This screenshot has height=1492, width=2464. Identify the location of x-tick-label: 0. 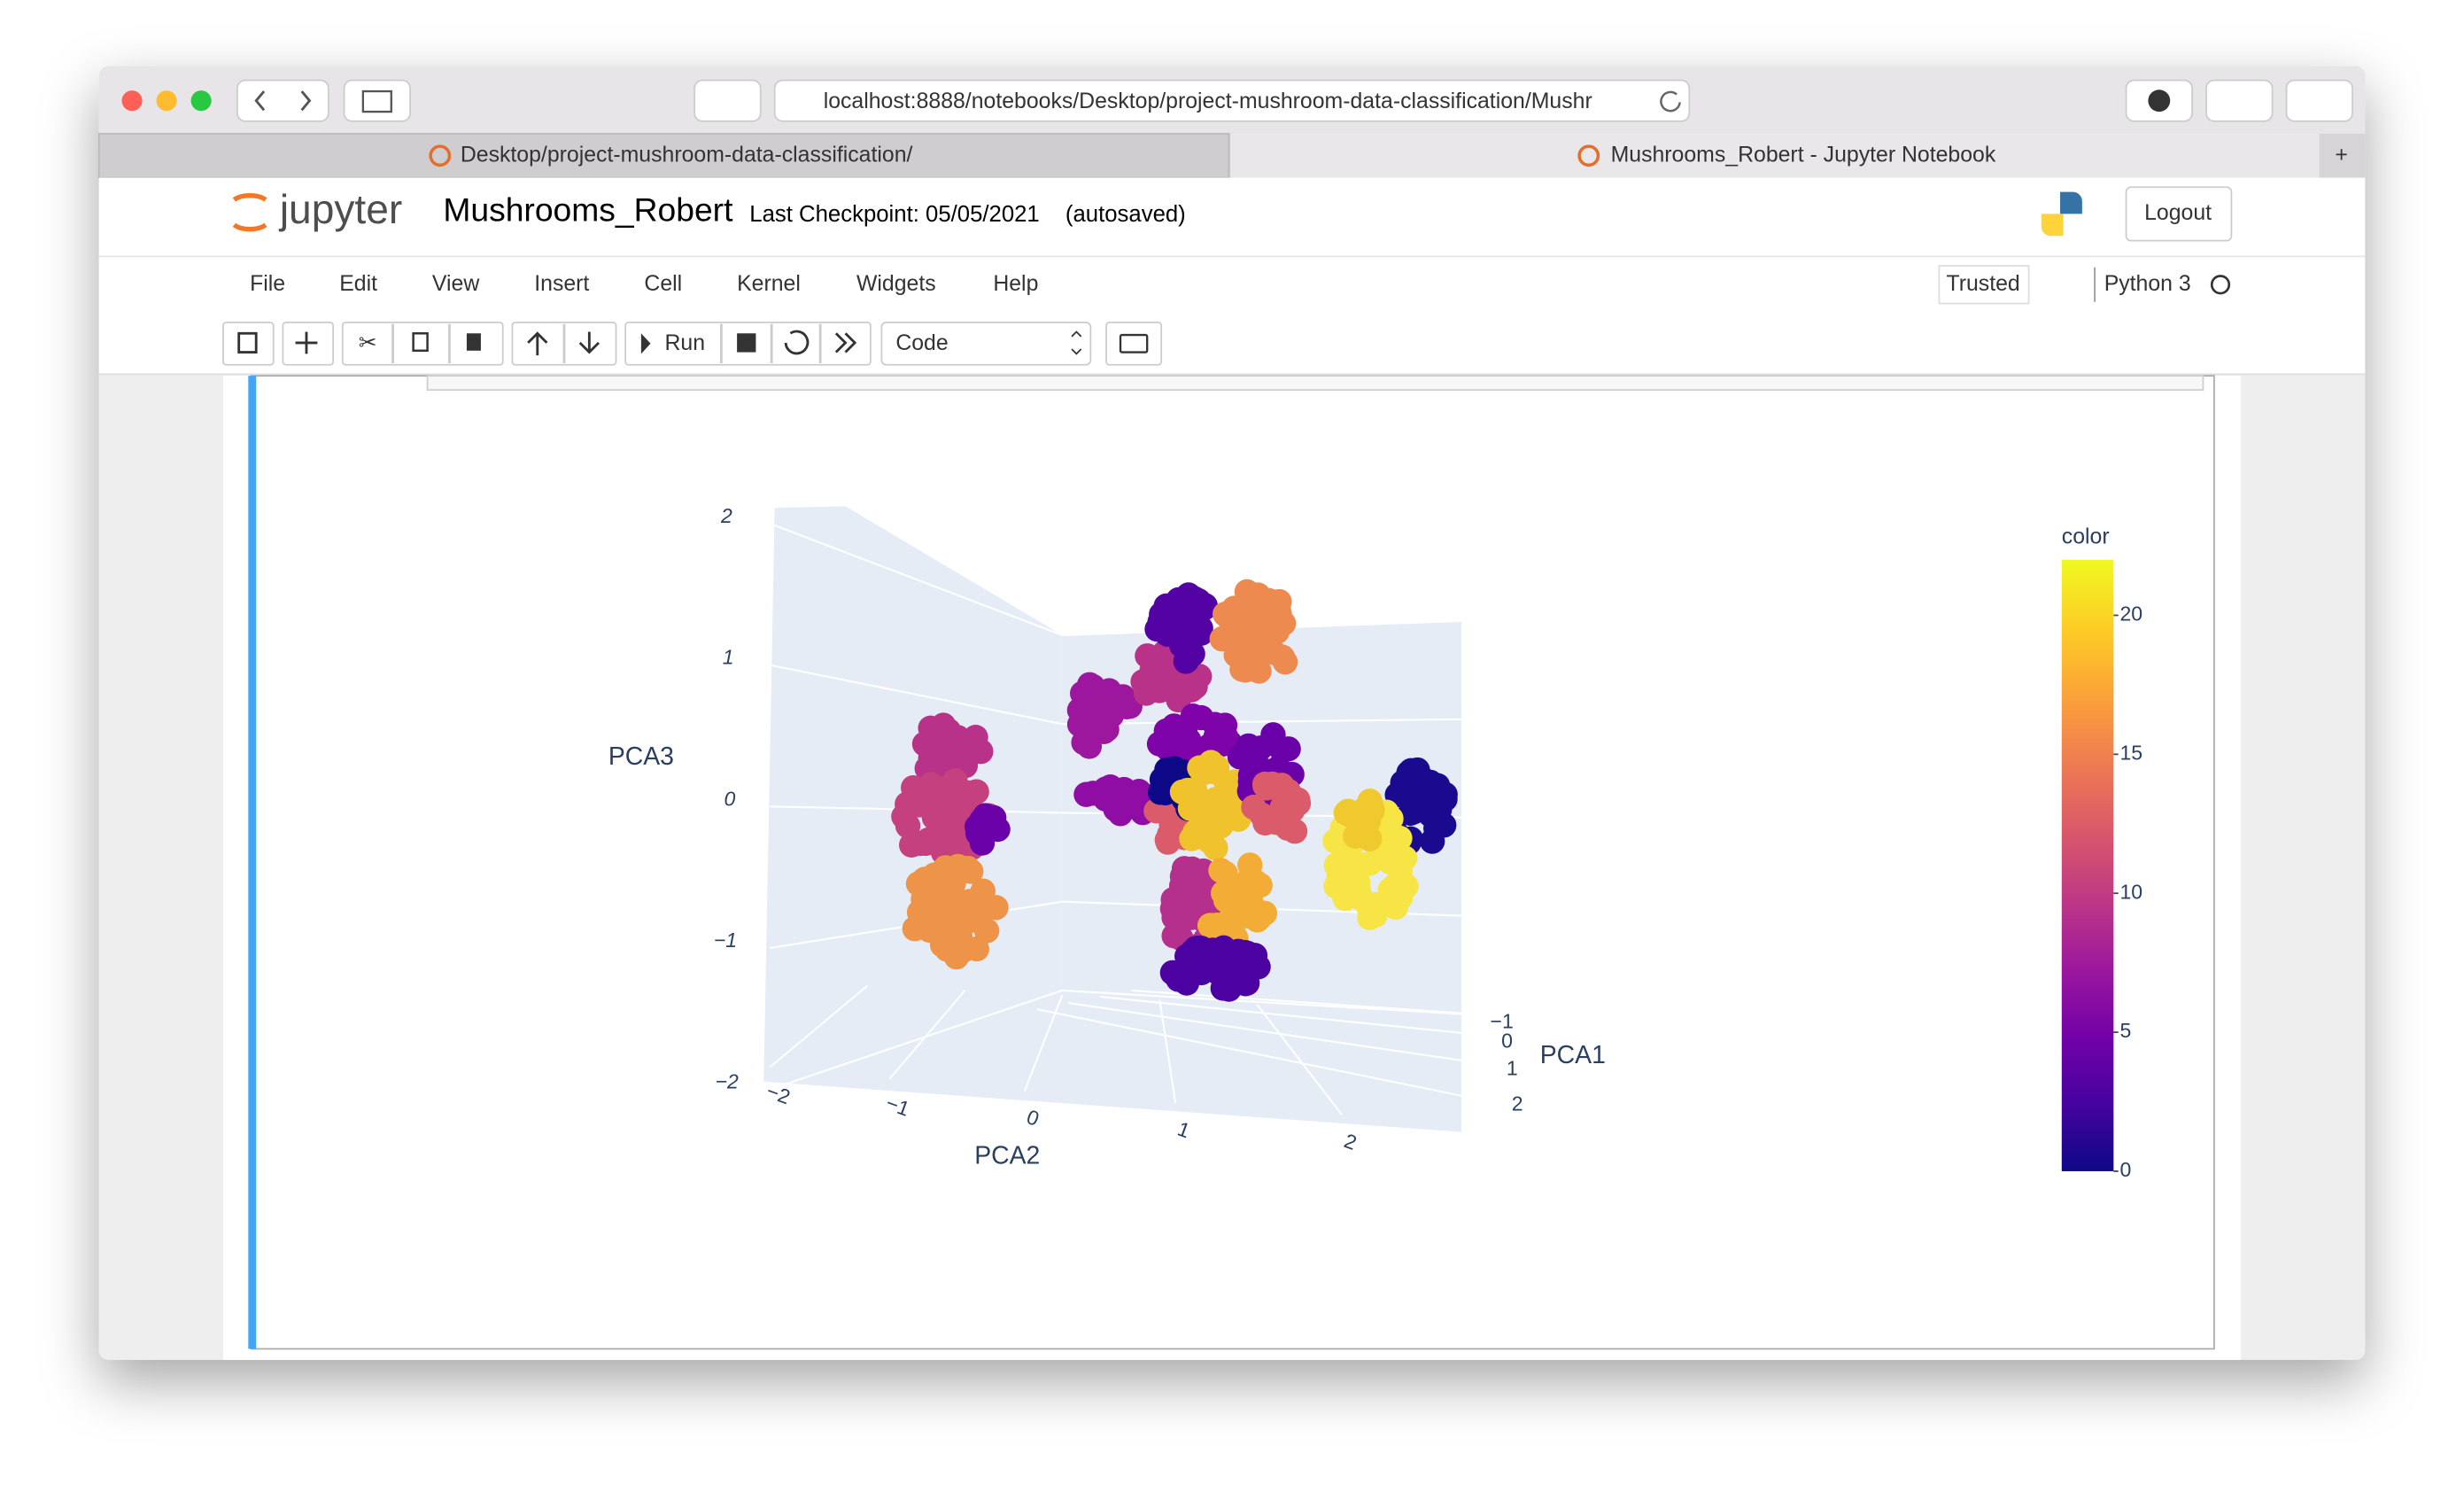
(1507, 1041).